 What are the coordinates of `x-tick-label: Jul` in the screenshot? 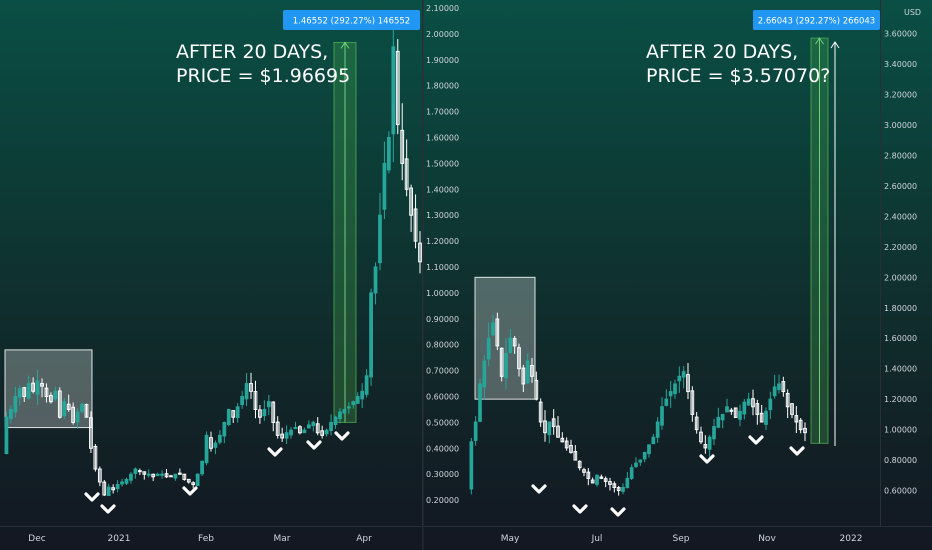 It's located at (597, 539).